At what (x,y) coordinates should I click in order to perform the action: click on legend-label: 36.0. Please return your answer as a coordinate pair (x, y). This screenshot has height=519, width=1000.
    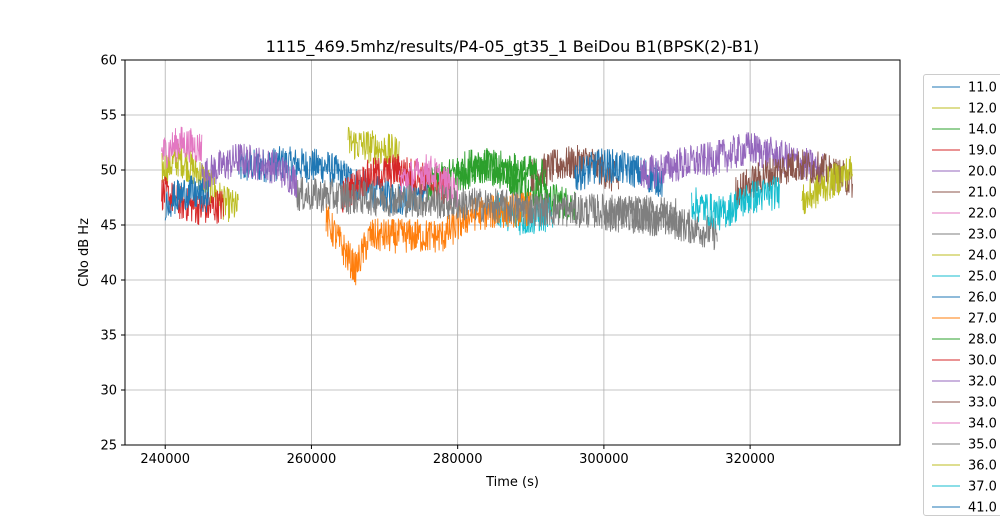
    Looking at the image, I should click on (982, 466).